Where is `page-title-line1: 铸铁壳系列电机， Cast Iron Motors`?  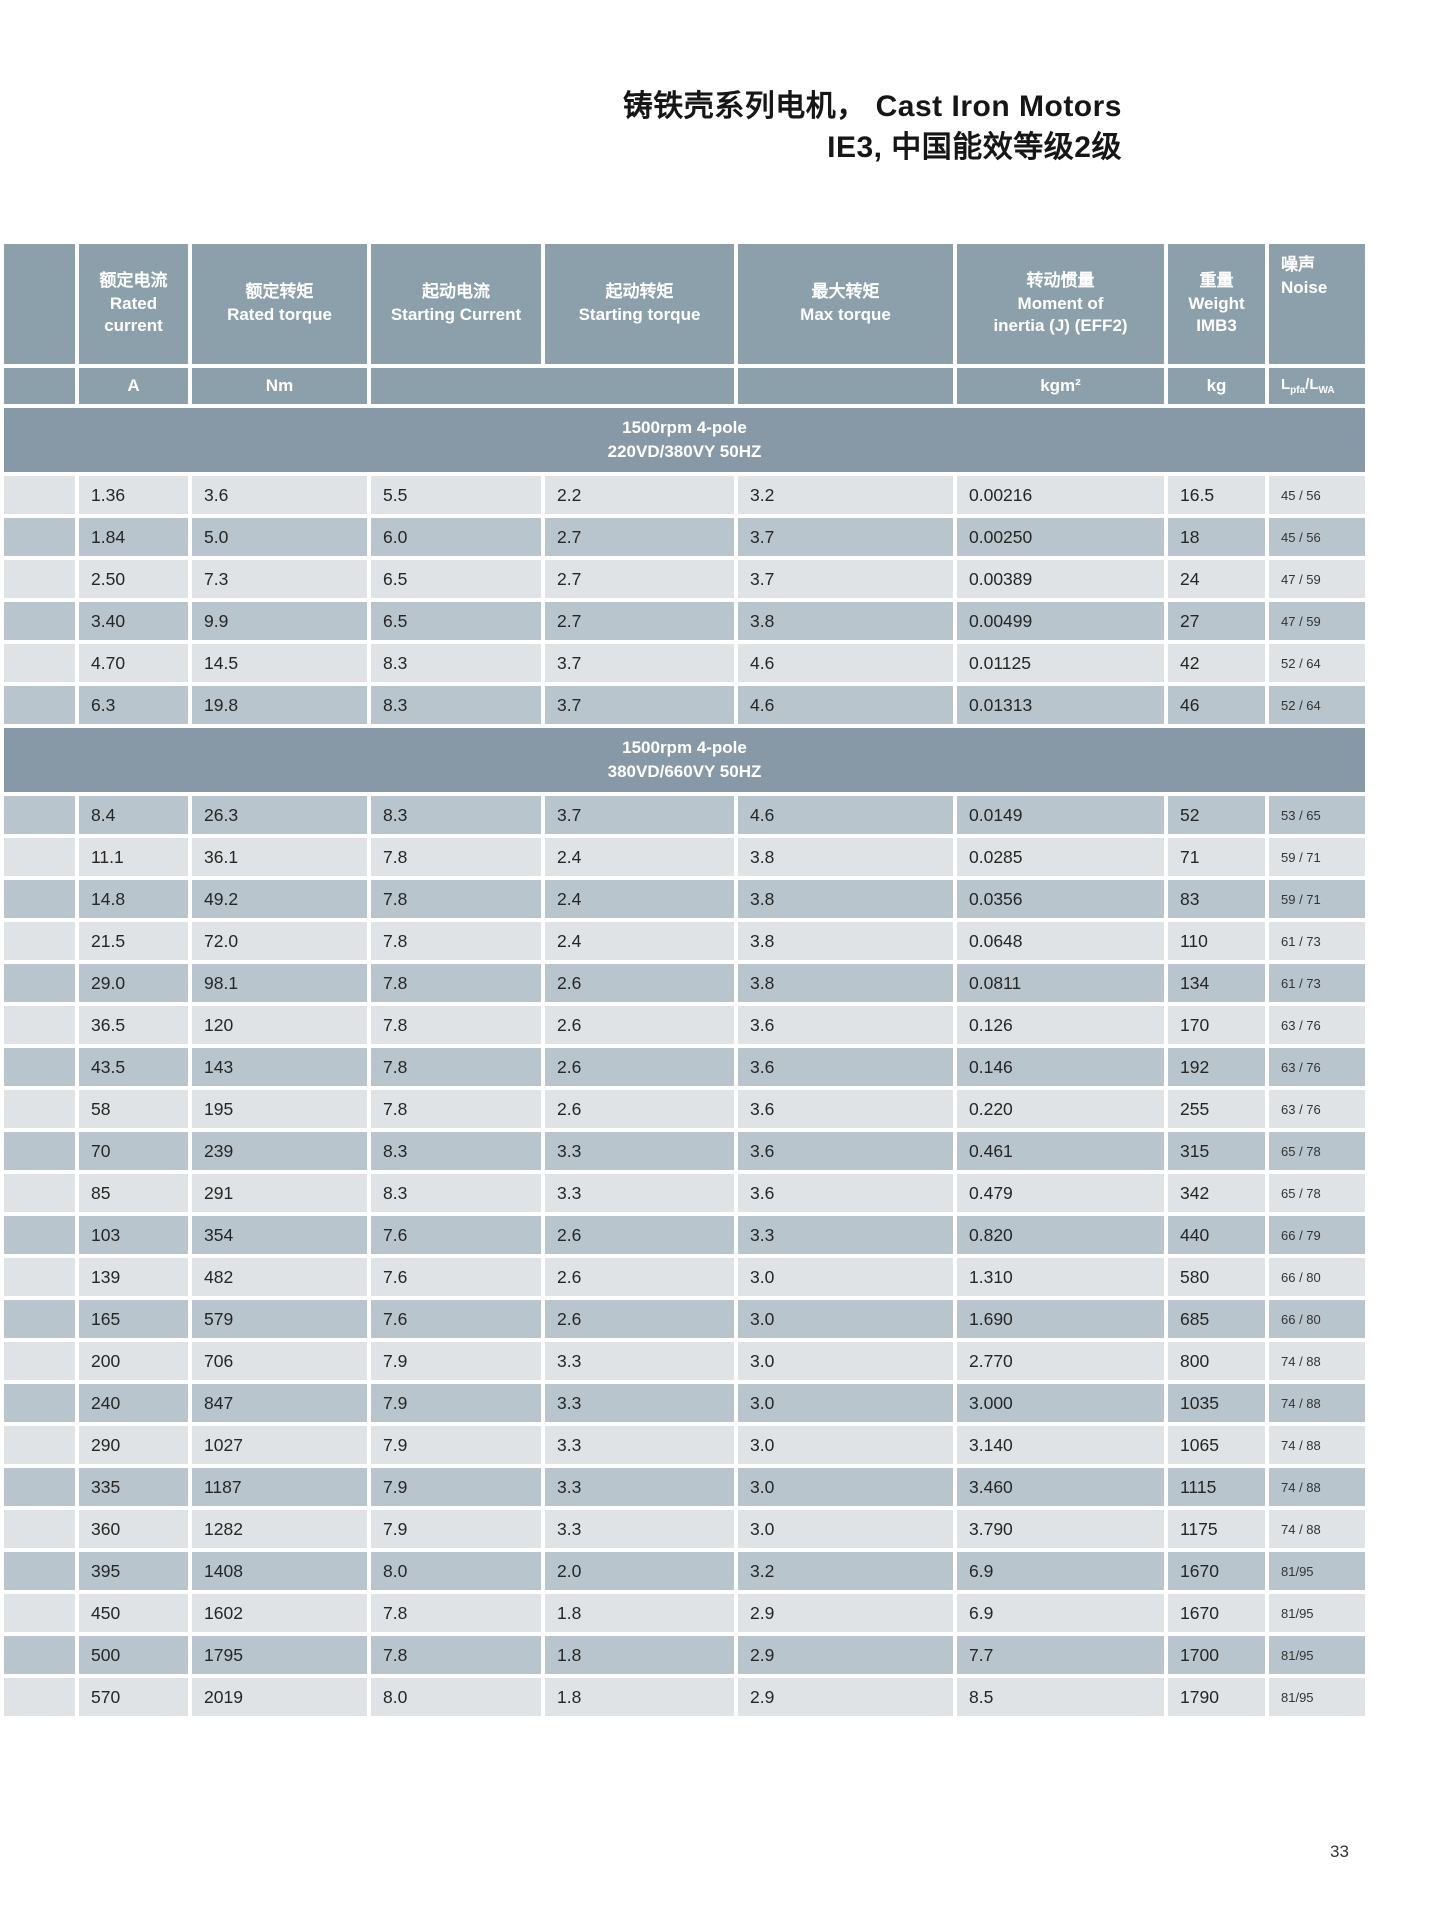
page-title-line1: 铸铁壳系列电机， Cast Iron Motors is located at coordinates (872, 106).